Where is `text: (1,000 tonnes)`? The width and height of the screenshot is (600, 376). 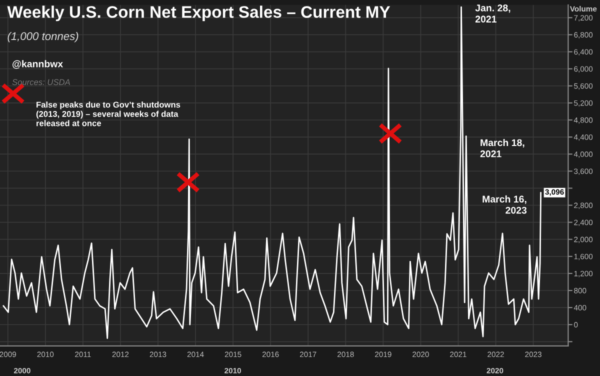
text: (1,000 tonnes) is located at coordinates (43, 37).